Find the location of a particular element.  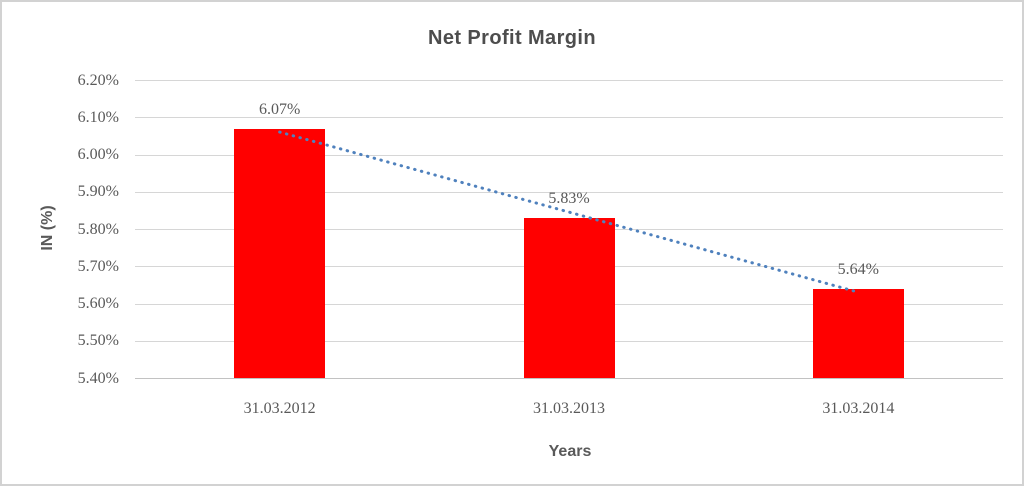

category-label: 31.03.2013 is located at coordinates (569, 408).